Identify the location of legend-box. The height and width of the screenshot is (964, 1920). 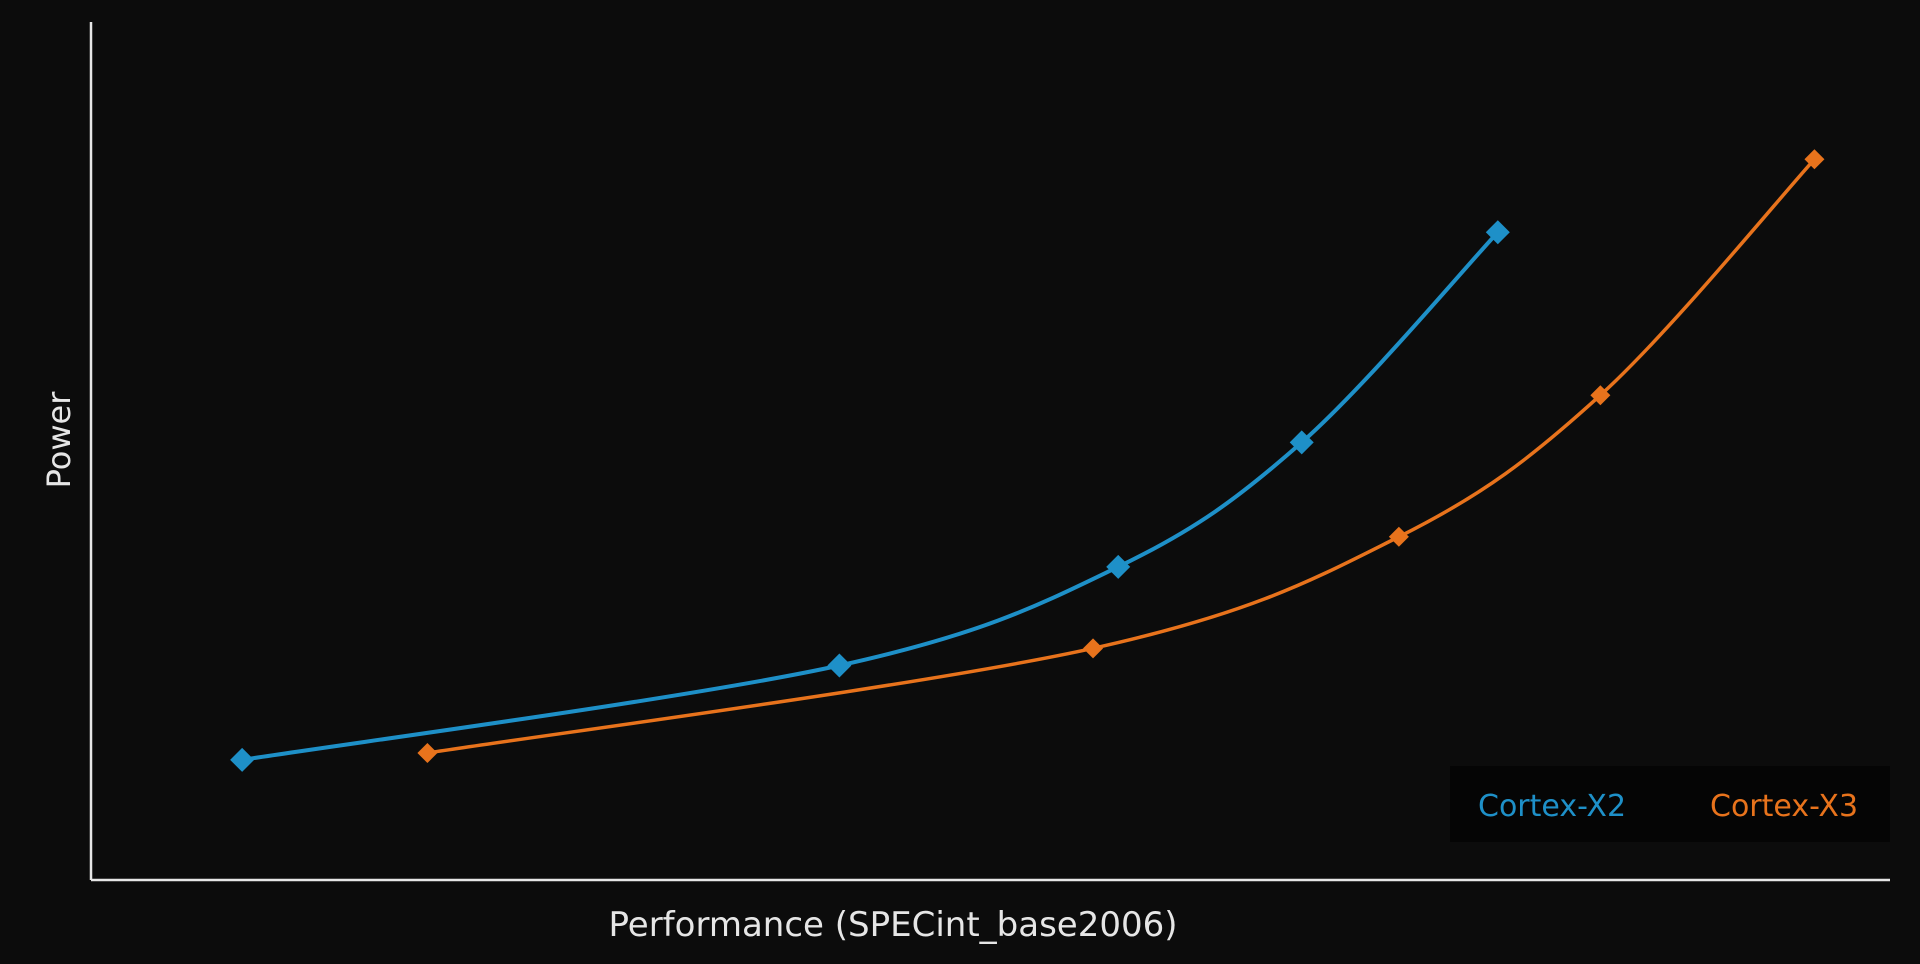
(1670, 804).